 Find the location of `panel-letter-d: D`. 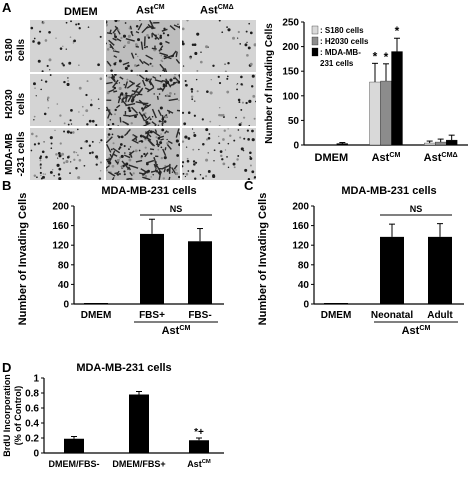

panel-letter-d: D is located at coordinates (7, 367).